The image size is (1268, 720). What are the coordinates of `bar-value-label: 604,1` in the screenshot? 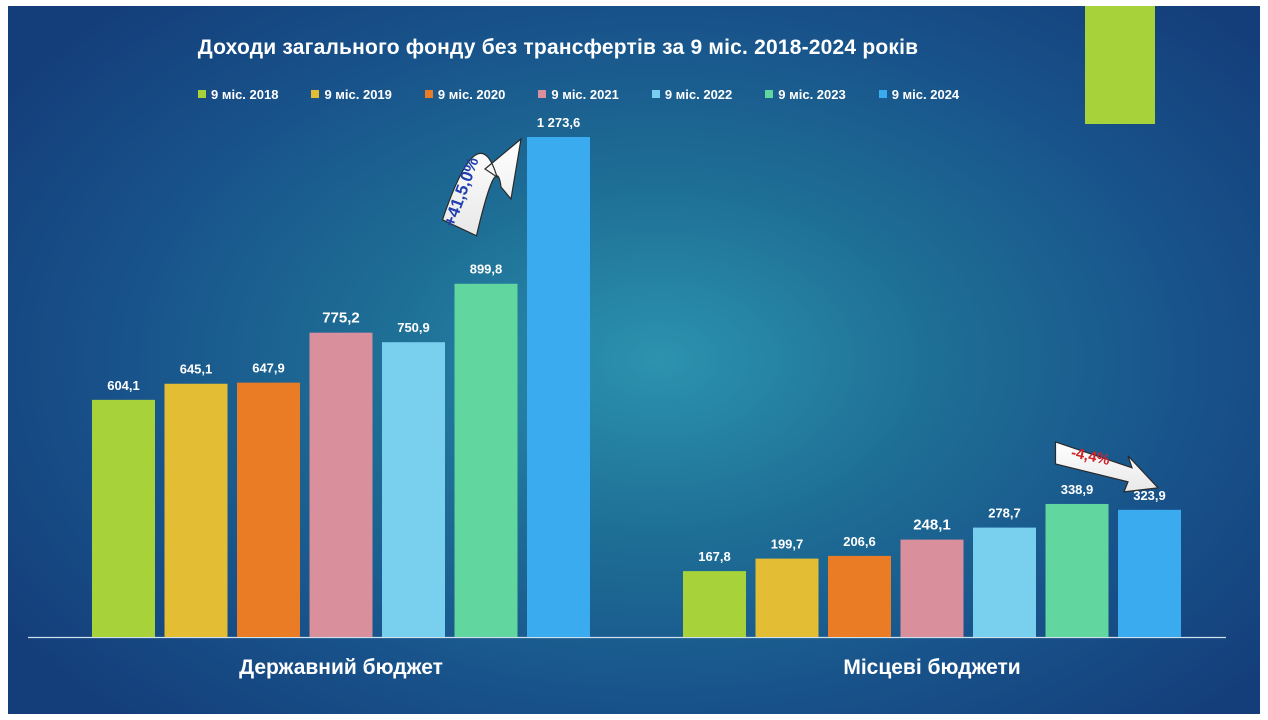 It's located at (123, 385).